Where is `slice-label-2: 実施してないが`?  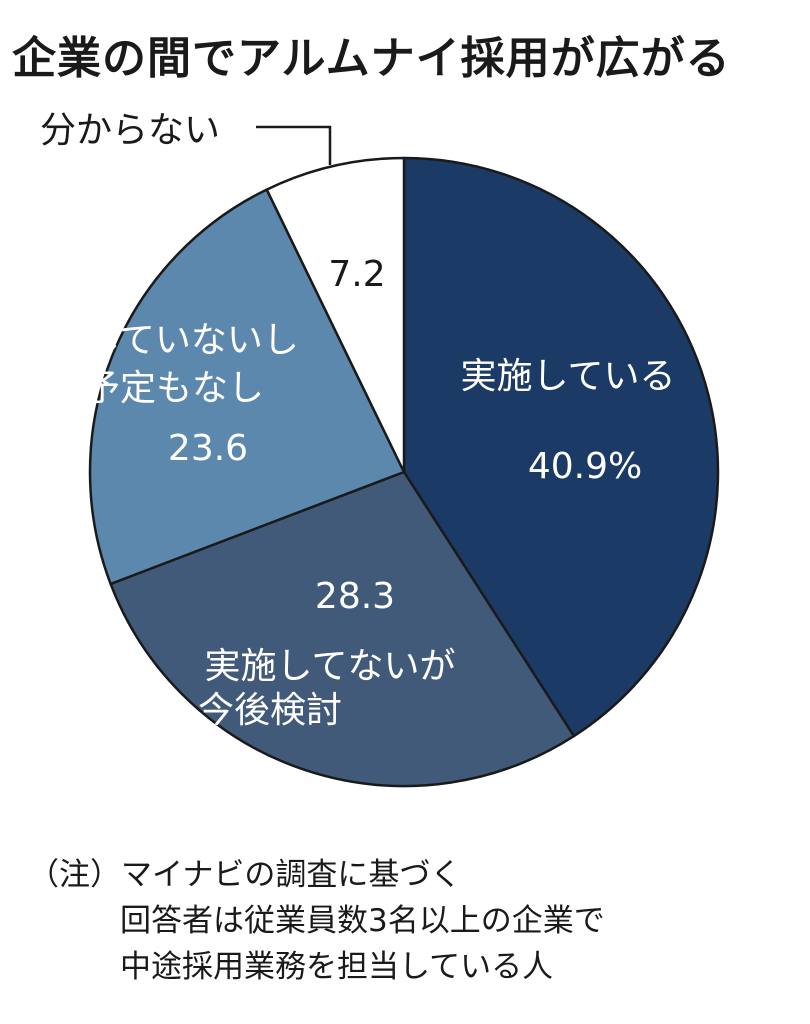 slice-label-2: 実施してないが is located at coordinates (330, 666).